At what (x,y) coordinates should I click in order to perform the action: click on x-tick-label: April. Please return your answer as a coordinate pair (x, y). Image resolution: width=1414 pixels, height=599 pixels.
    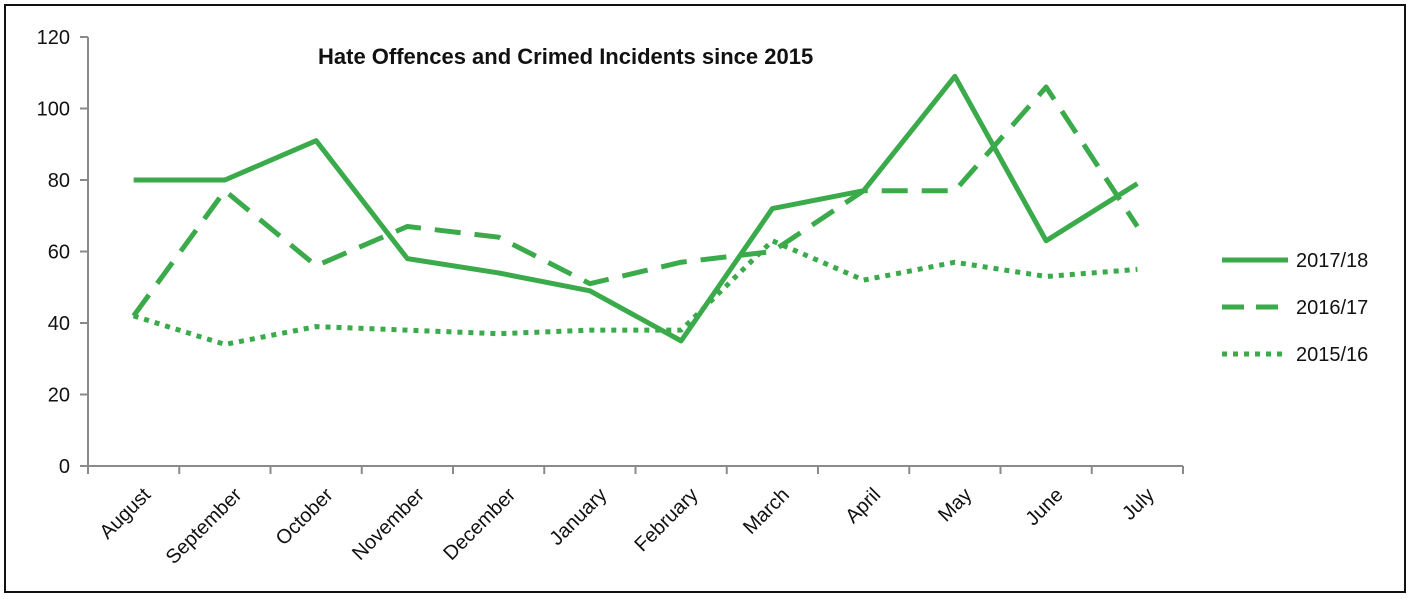
    Looking at the image, I should click on (863, 506).